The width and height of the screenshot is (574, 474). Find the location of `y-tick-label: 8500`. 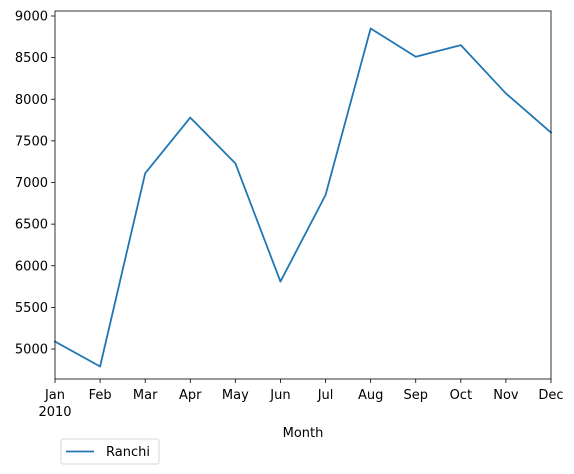

y-tick-label: 8500 is located at coordinates (31, 58).